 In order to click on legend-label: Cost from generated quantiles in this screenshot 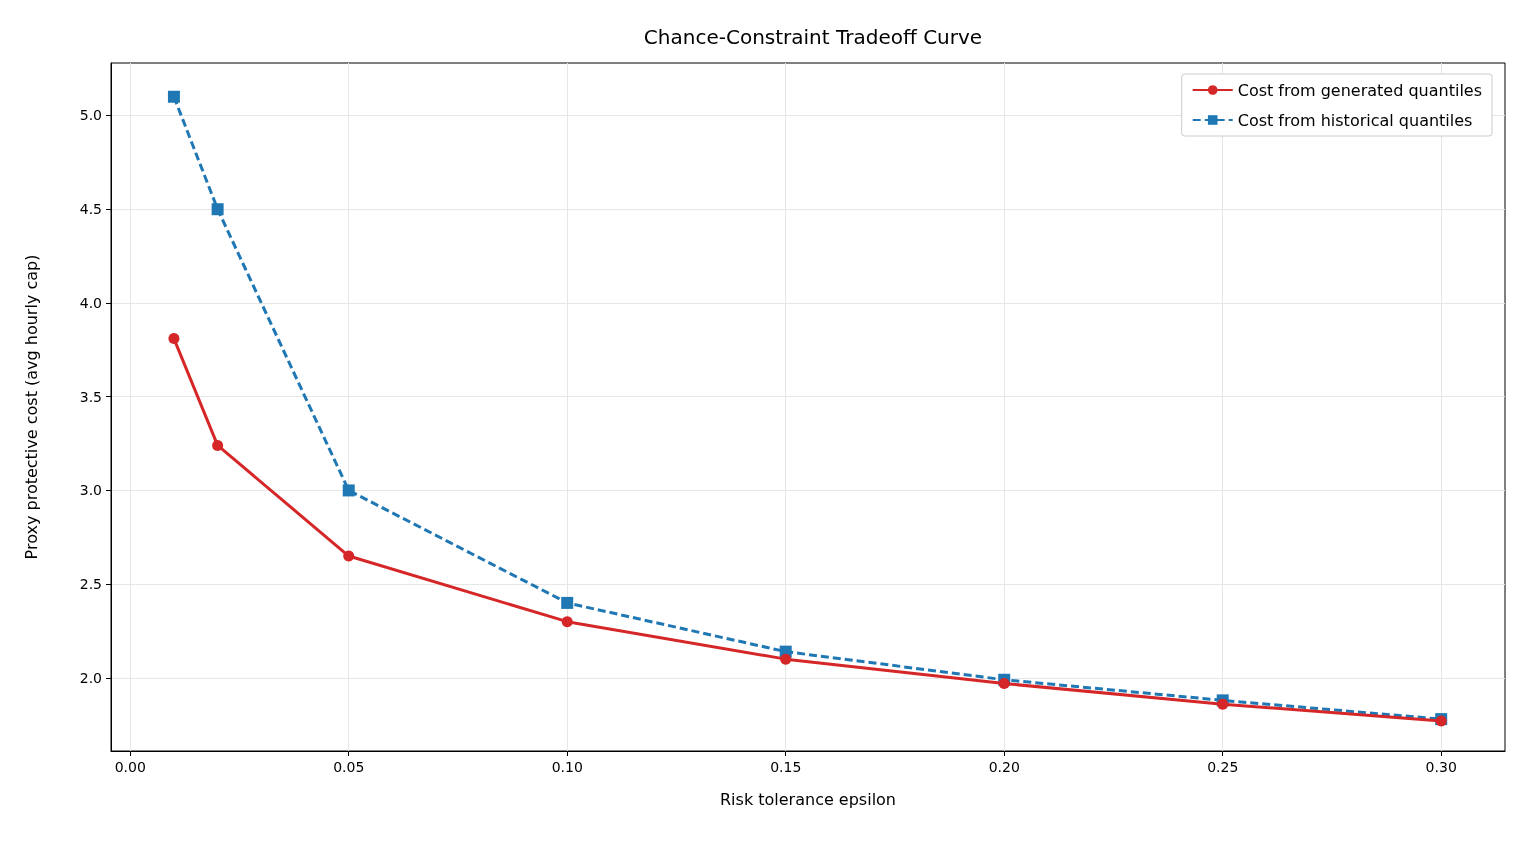, I will do `click(1360, 90)`.